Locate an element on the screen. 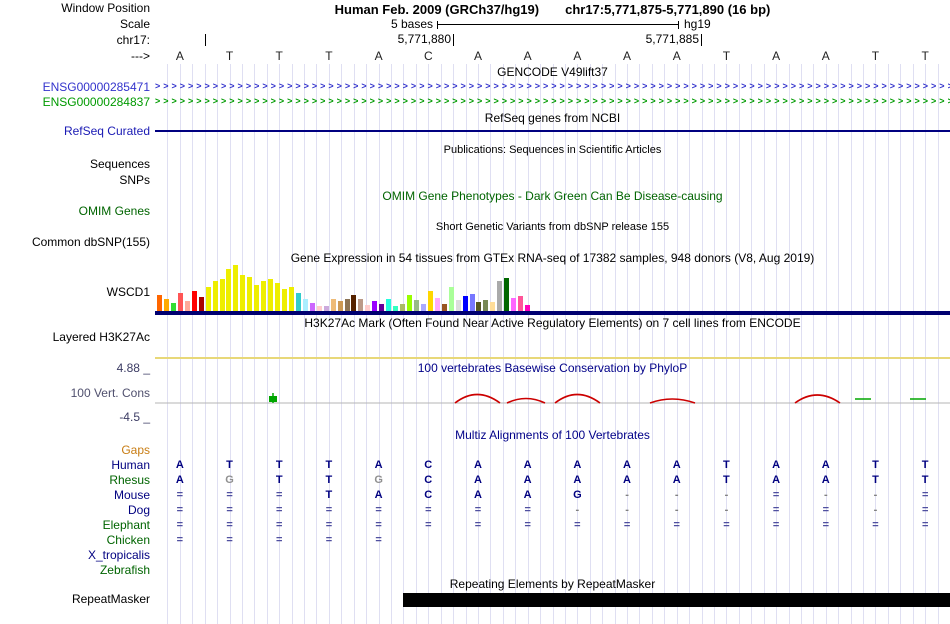  label-gene-ENSG00000285471: ENSG00000285471 is located at coordinates (96, 87).